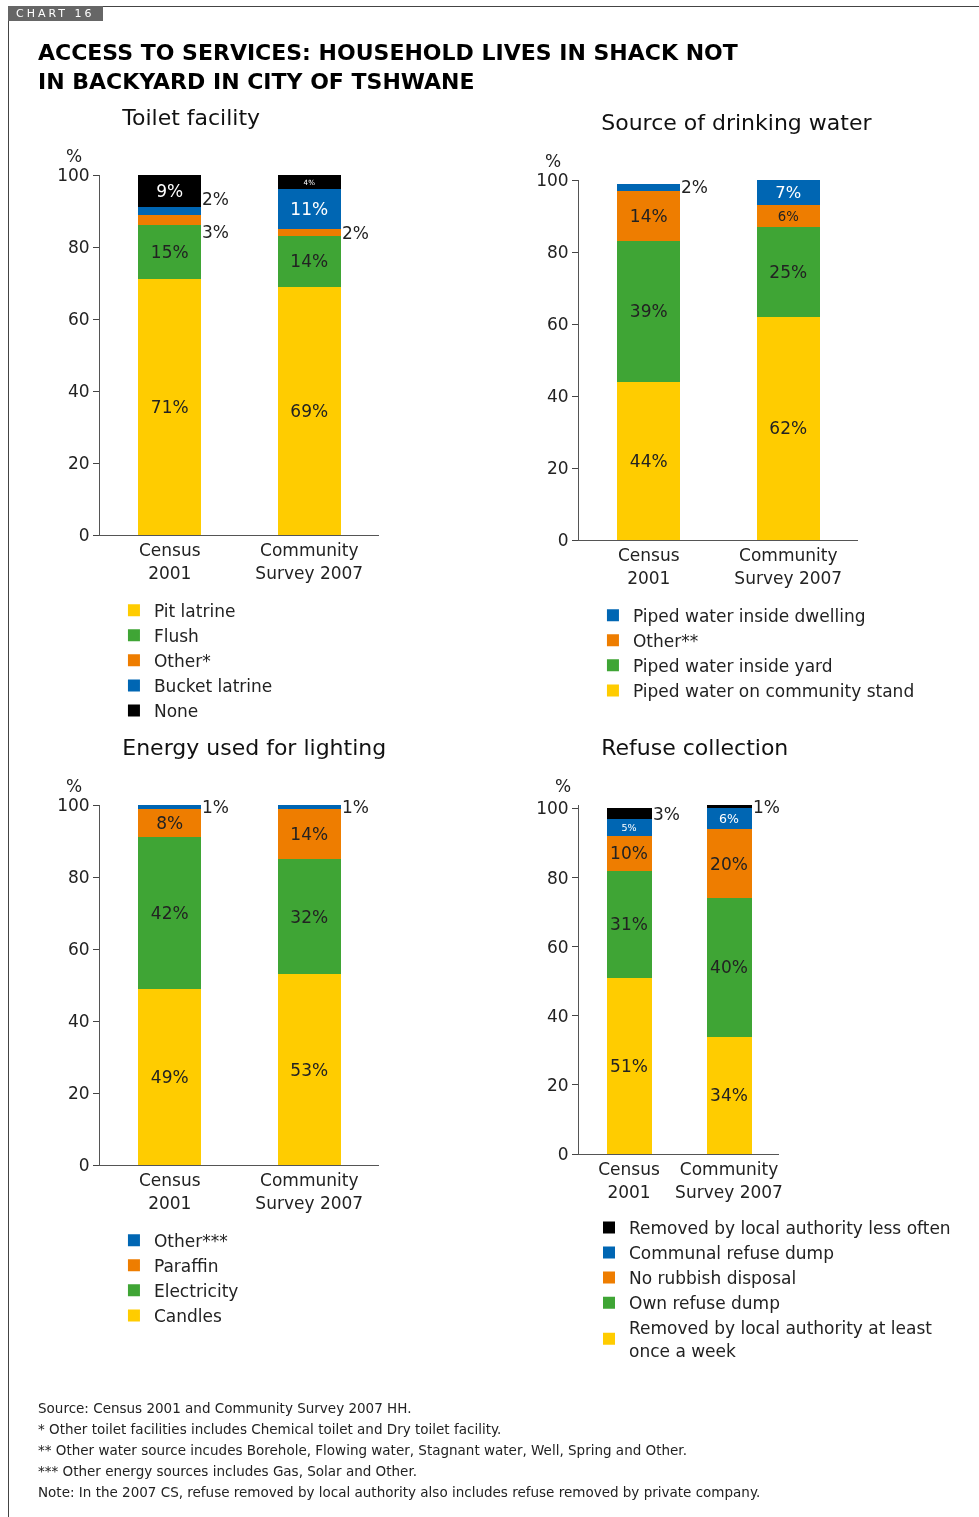 This screenshot has width=979, height=1517. Describe the element at coordinates (749, 615) in the screenshot. I see `legend-label: Piped water inside dwelling` at that location.